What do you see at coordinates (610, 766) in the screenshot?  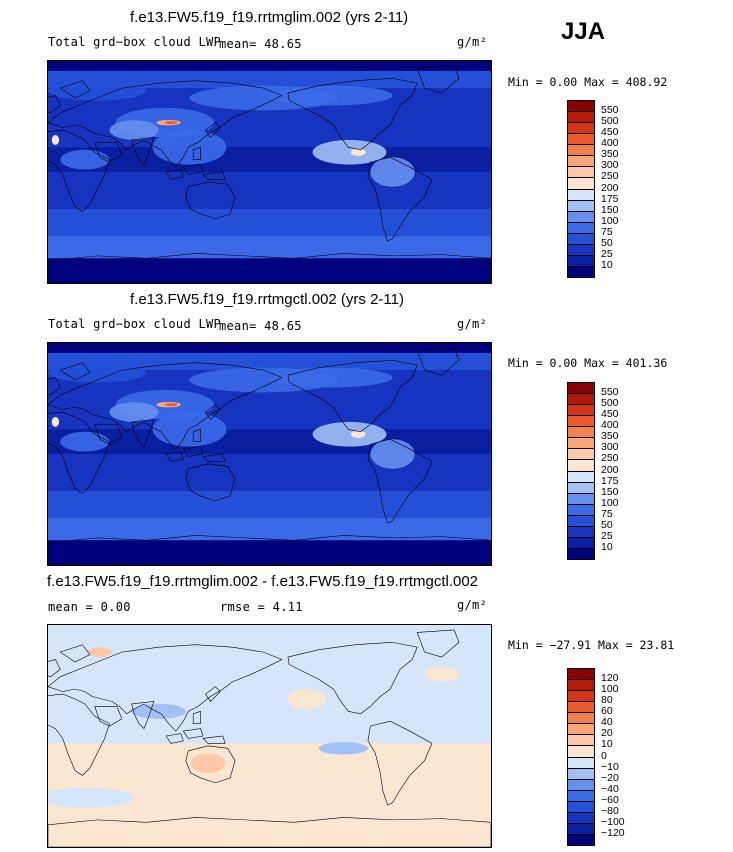 I see `panel-3-colorbar-label: −10` at bounding box center [610, 766].